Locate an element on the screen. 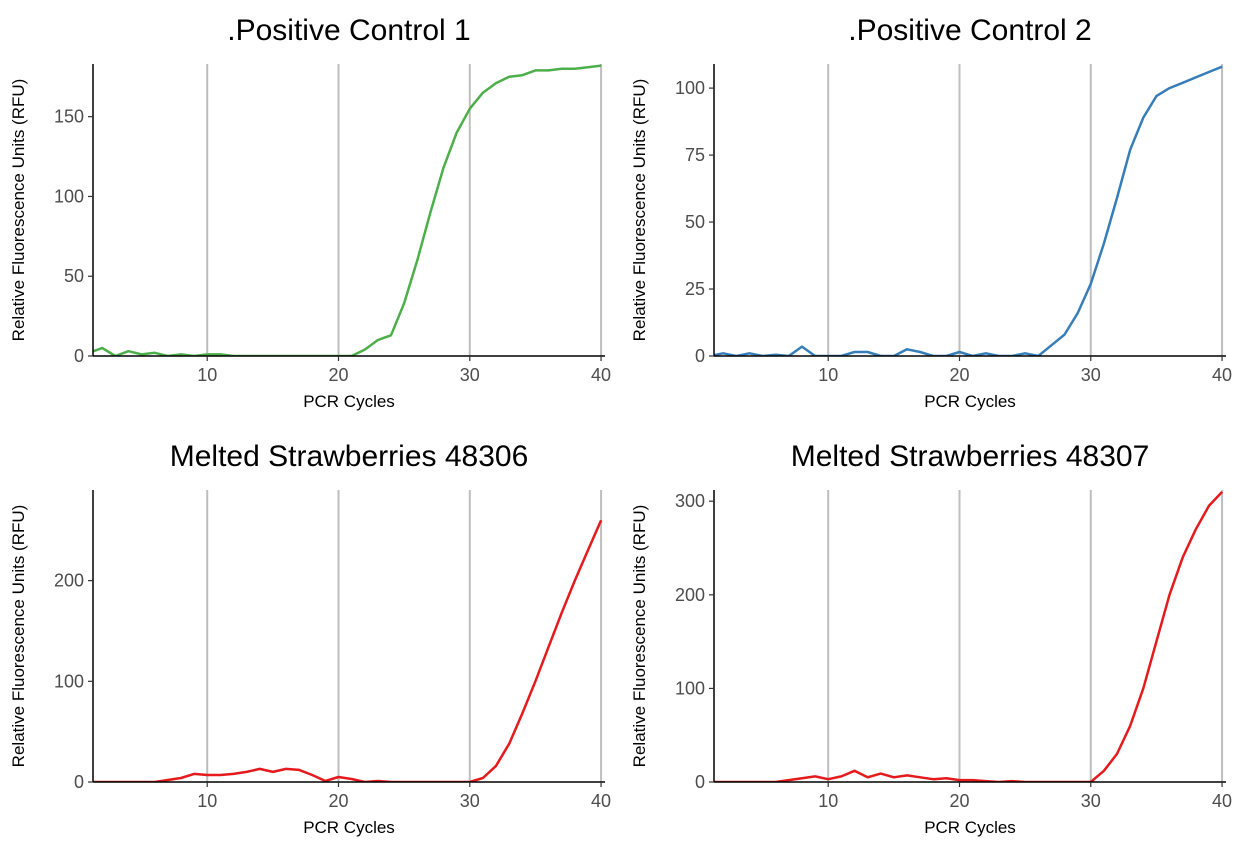  chart-title: Melted Strawberries 48306 is located at coordinates (349, 456).